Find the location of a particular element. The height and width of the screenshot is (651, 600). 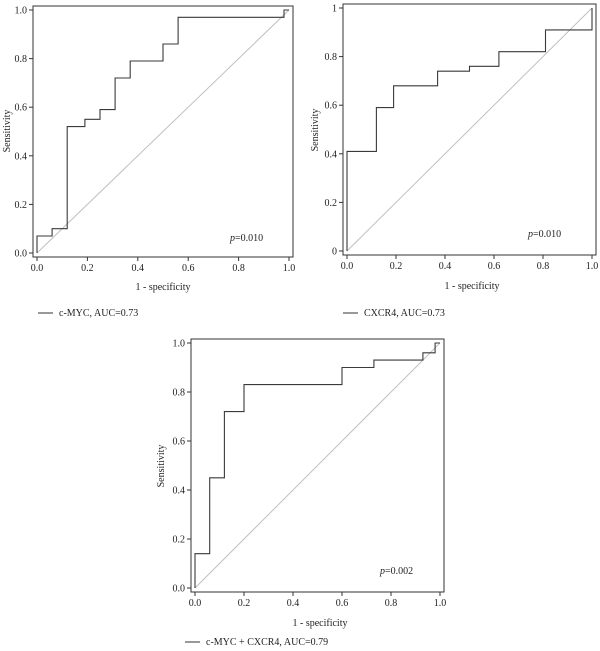

legend: c-MYC + CXCR4, AUC=0.79 is located at coordinates (256, 642).